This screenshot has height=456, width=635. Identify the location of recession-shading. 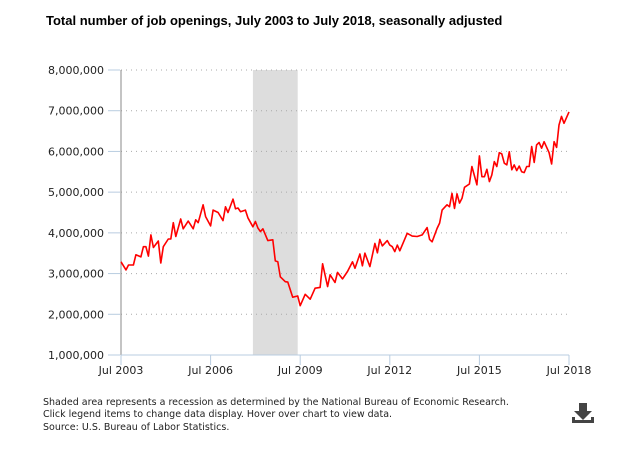
(275, 212).